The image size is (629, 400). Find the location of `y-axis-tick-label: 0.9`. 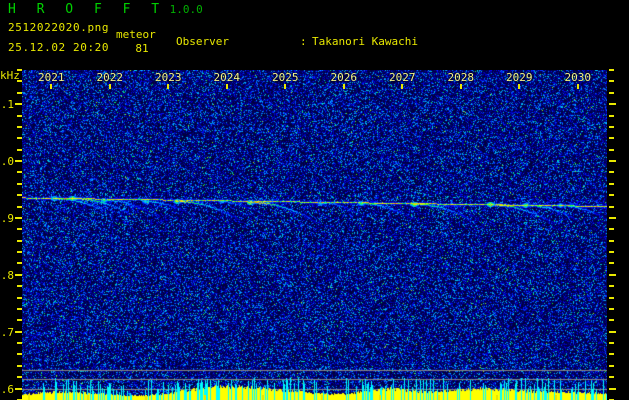

y-axis-tick-label: 0.9 is located at coordinates (7, 218).